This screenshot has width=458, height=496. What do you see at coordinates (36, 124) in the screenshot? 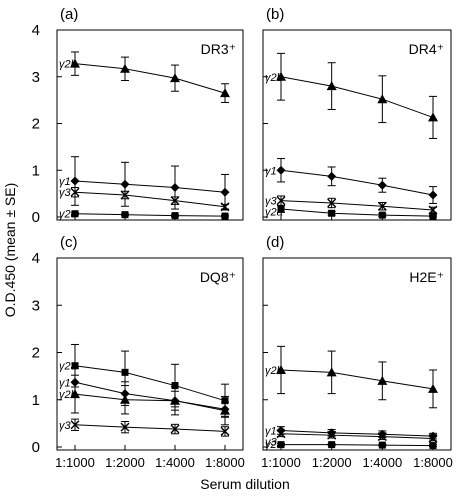
I see `y-tick-label: 2` at bounding box center [36, 124].